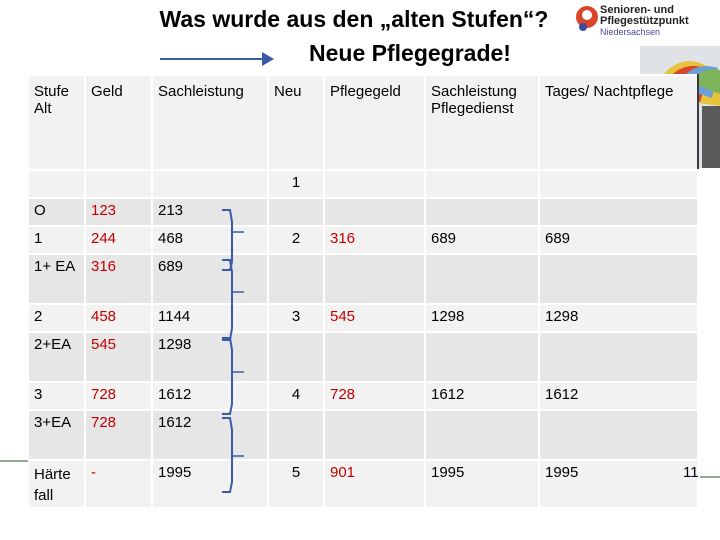 The height and width of the screenshot is (540, 720). Describe the element at coordinates (482, 318) in the screenshot. I see `pflegedienst-cell: 1298` at that location.